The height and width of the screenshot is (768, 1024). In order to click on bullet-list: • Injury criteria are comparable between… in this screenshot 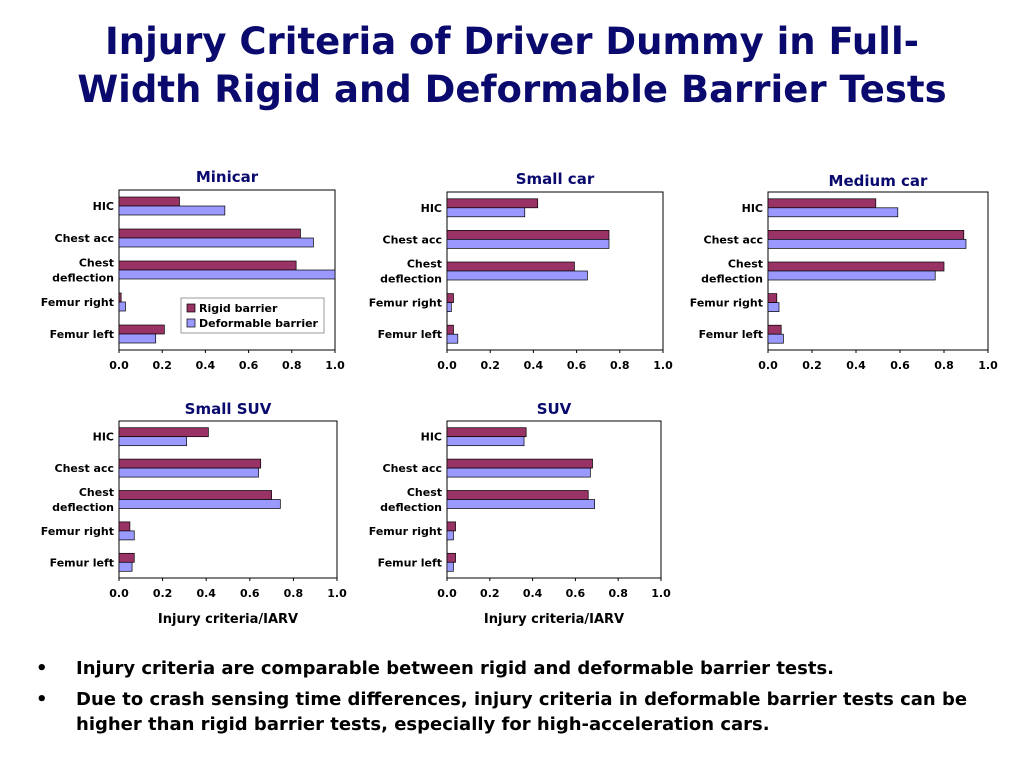, I will do `click(517, 699)`.